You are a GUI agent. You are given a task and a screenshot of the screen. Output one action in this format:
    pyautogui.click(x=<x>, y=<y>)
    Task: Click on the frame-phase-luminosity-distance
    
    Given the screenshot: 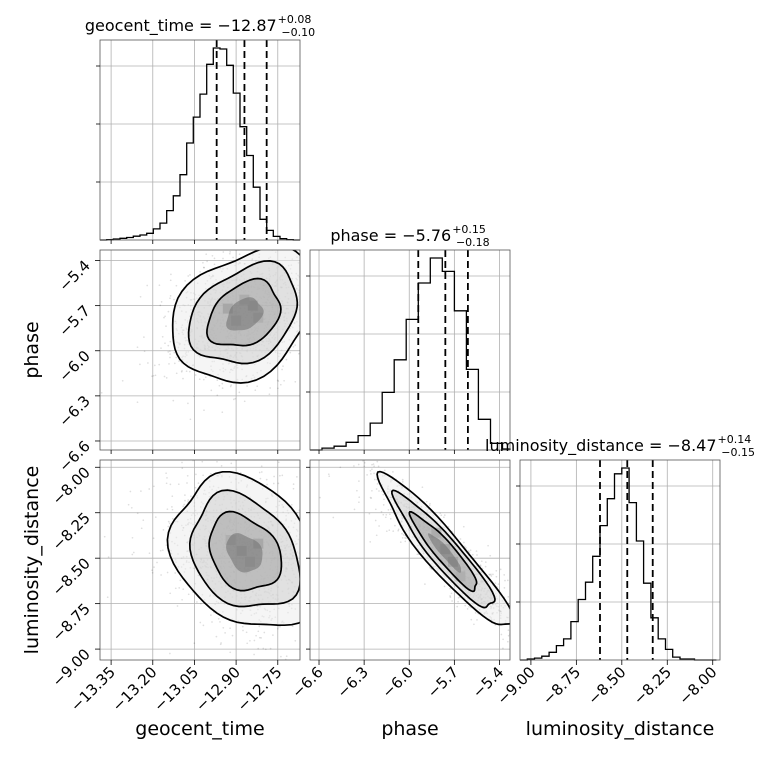 What is the action you would take?
    pyautogui.click(x=410, y=560)
    